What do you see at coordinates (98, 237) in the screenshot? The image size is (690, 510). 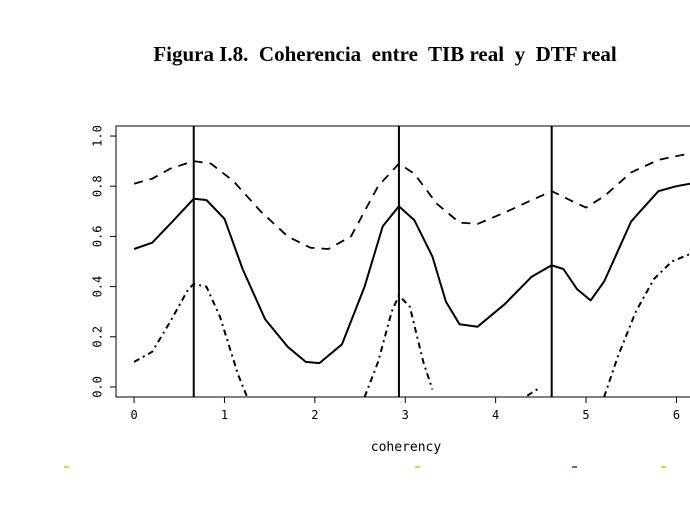 I see `y-tick-label: 0.6` at bounding box center [98, 237].